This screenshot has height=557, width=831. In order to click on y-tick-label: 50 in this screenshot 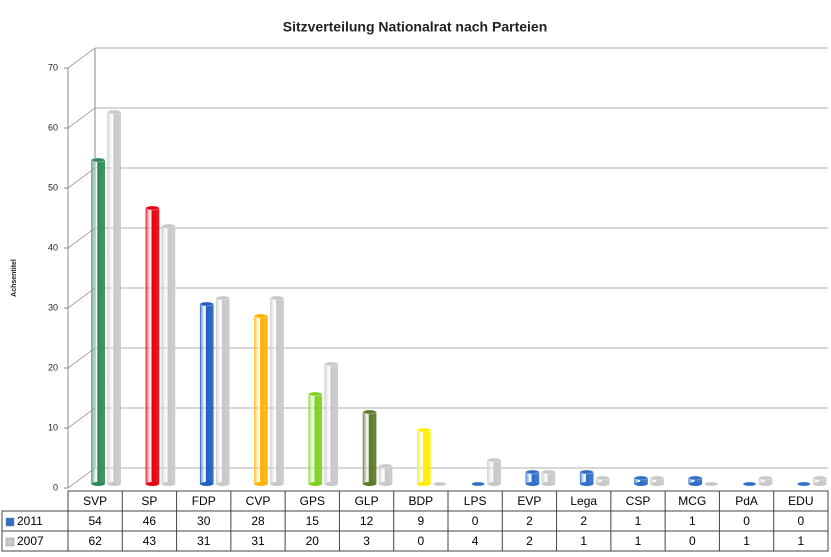, I will do `click(53, 187)`.